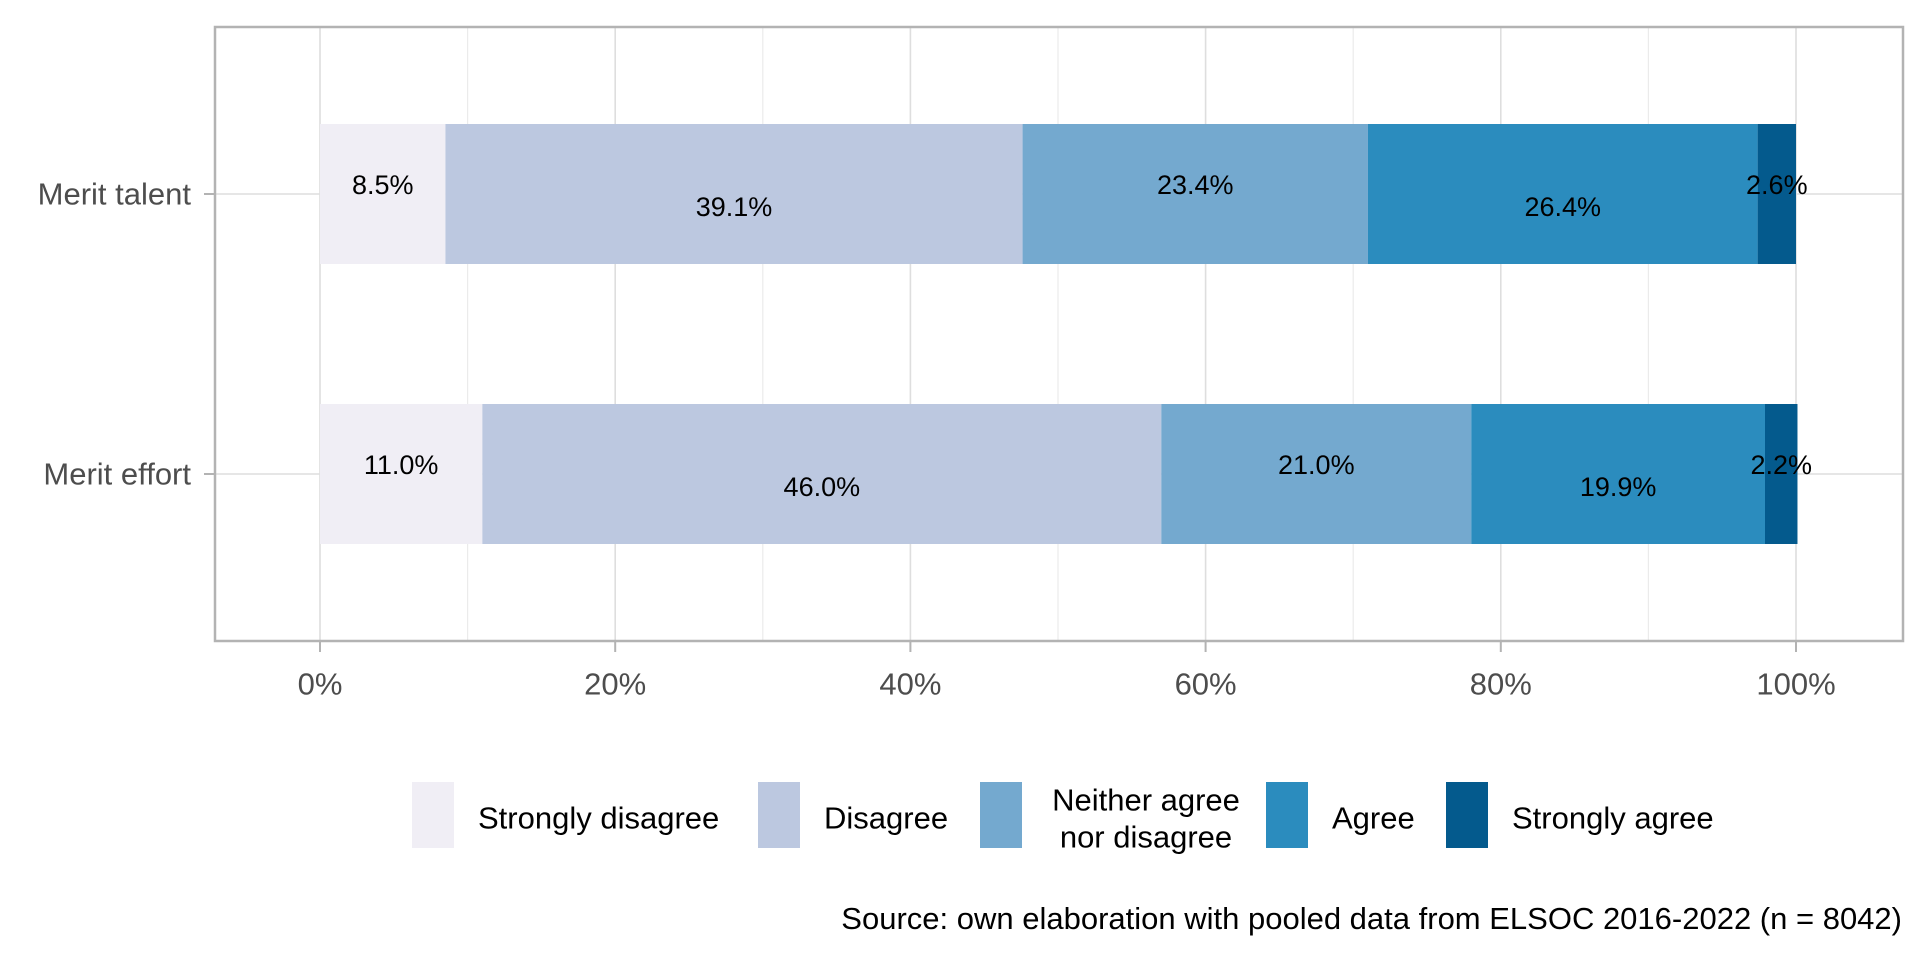 Image resolution: width=1920 pixels, height=960 pixels. Describe the element at coordinates (1316, 465) in the screenshot. I see `data-label: 21.0%` at that location.